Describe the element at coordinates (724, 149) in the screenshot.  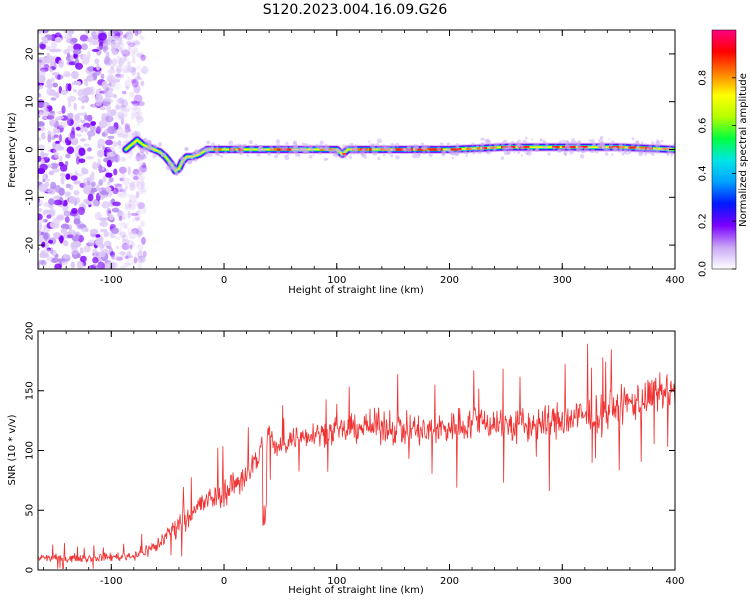
I see `colorbar-bar` at that location.